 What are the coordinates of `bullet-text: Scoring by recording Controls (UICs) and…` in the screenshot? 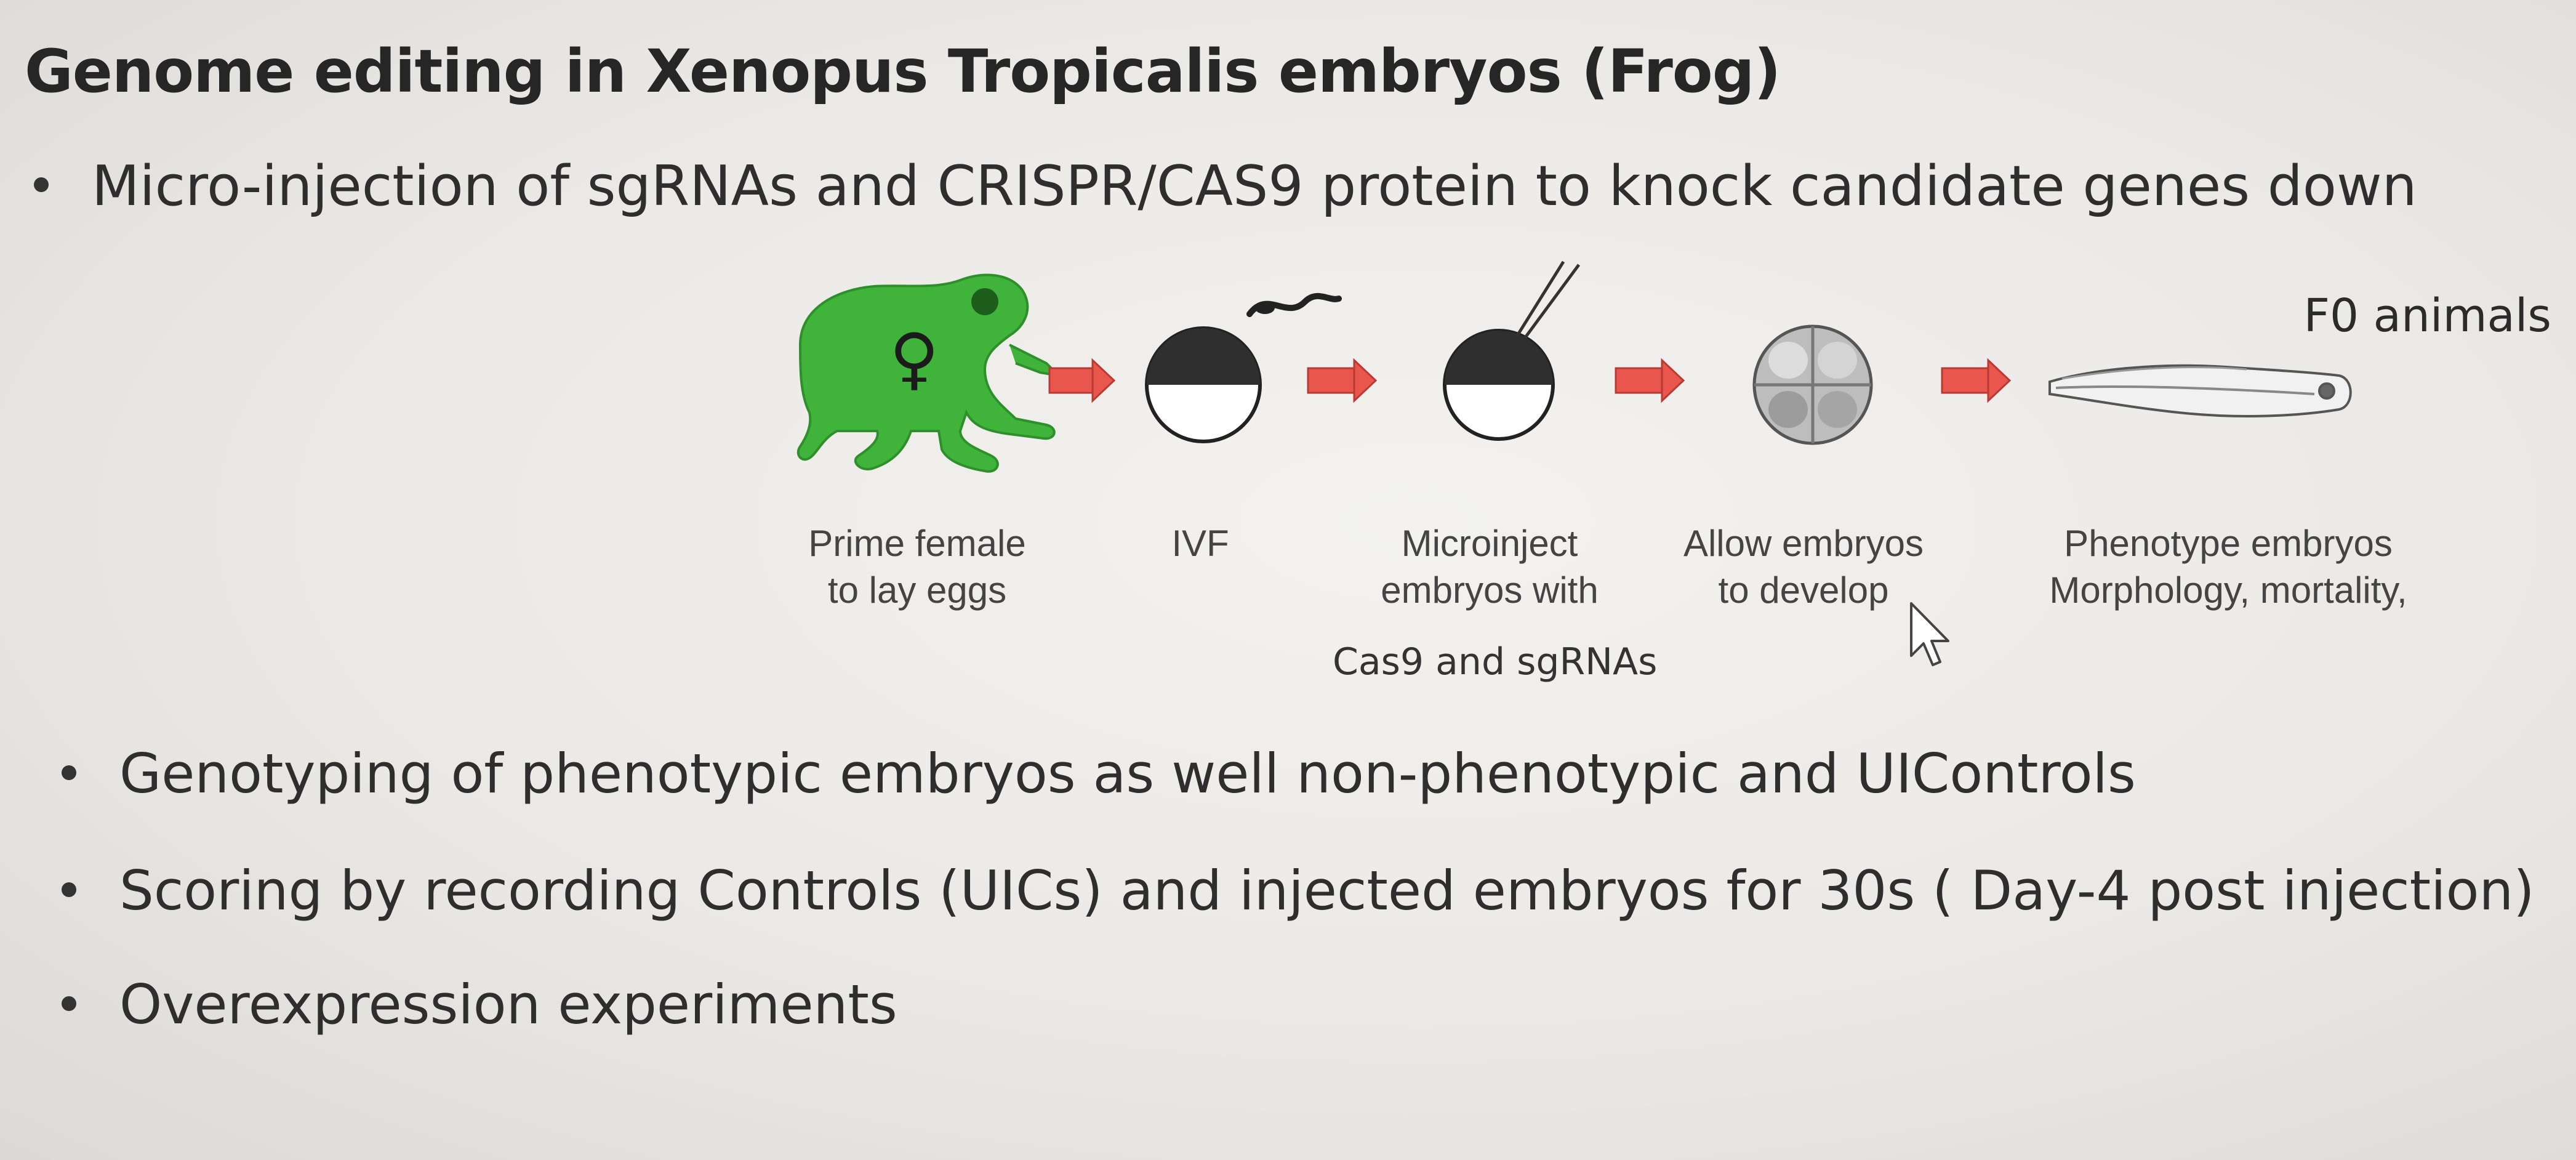 It's located at (1327, 890).